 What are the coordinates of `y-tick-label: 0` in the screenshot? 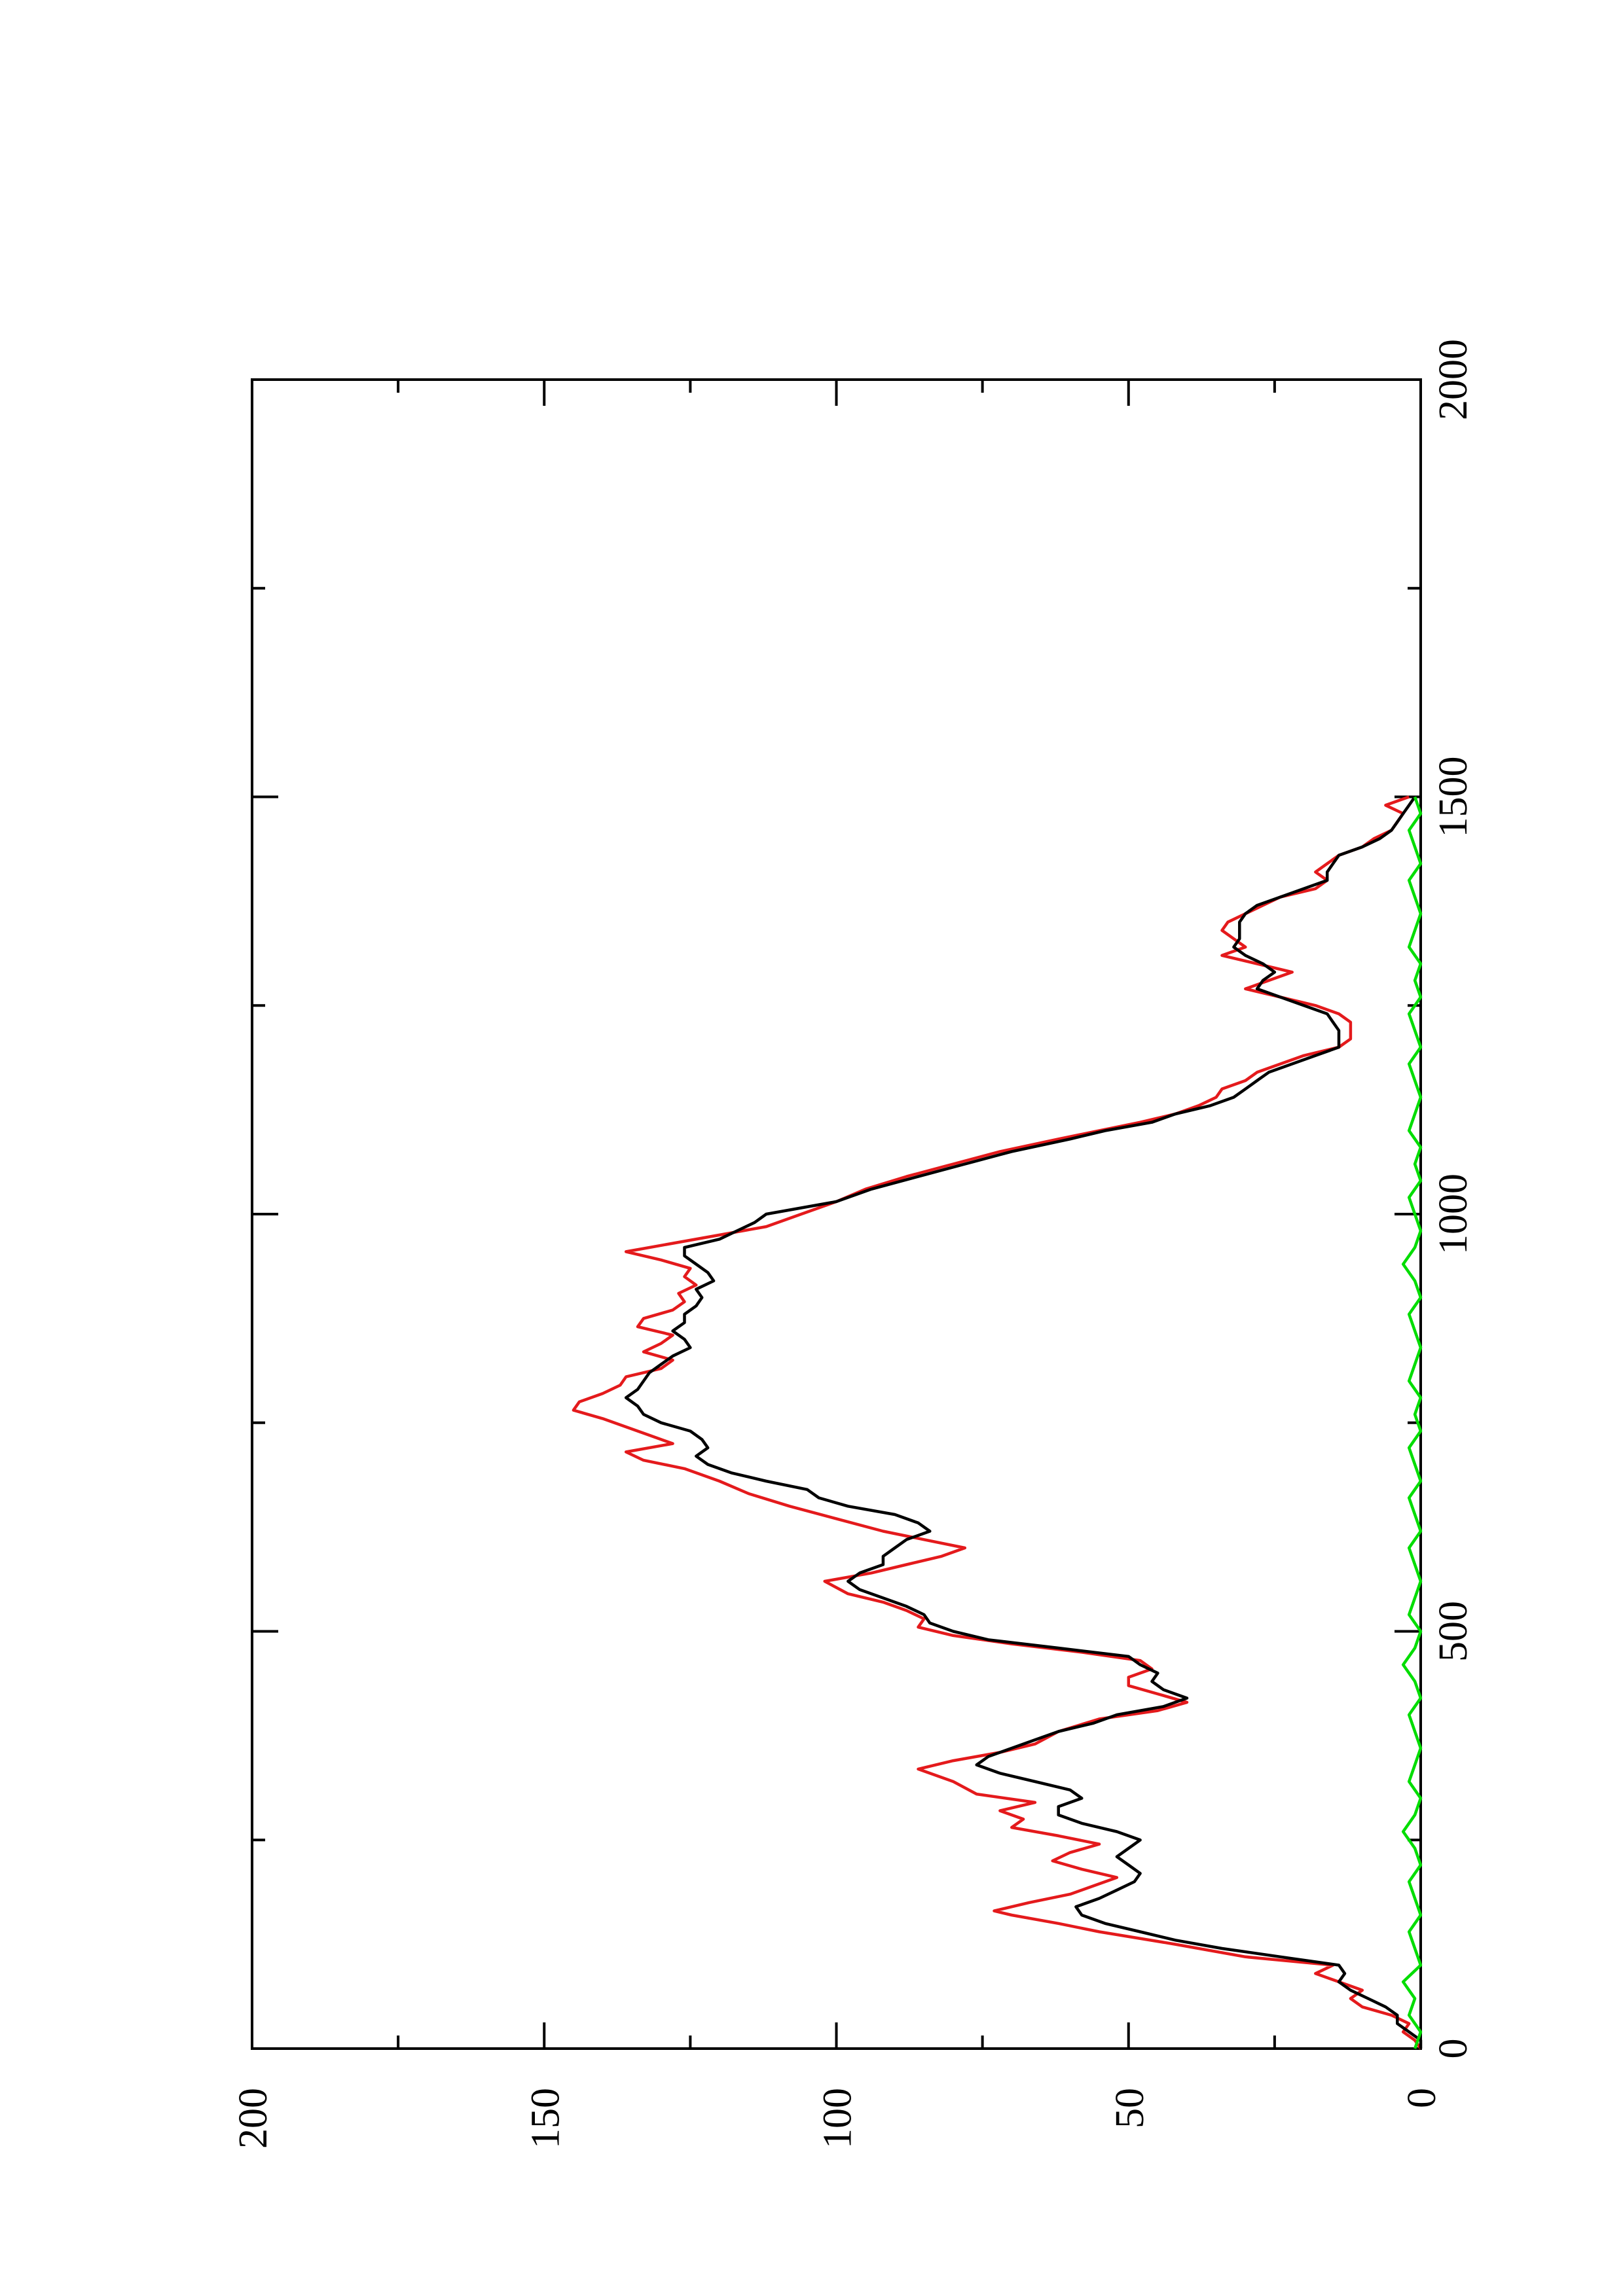 It's located at (1422, 2098).